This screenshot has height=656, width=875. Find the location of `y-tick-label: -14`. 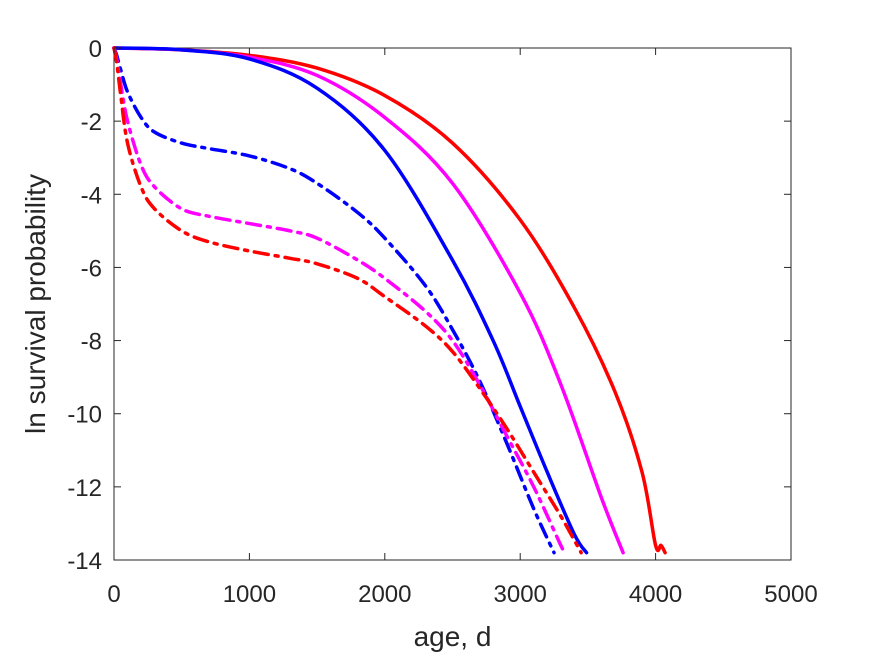

y-tick-label: -14 is located at coordinates (84, 561).